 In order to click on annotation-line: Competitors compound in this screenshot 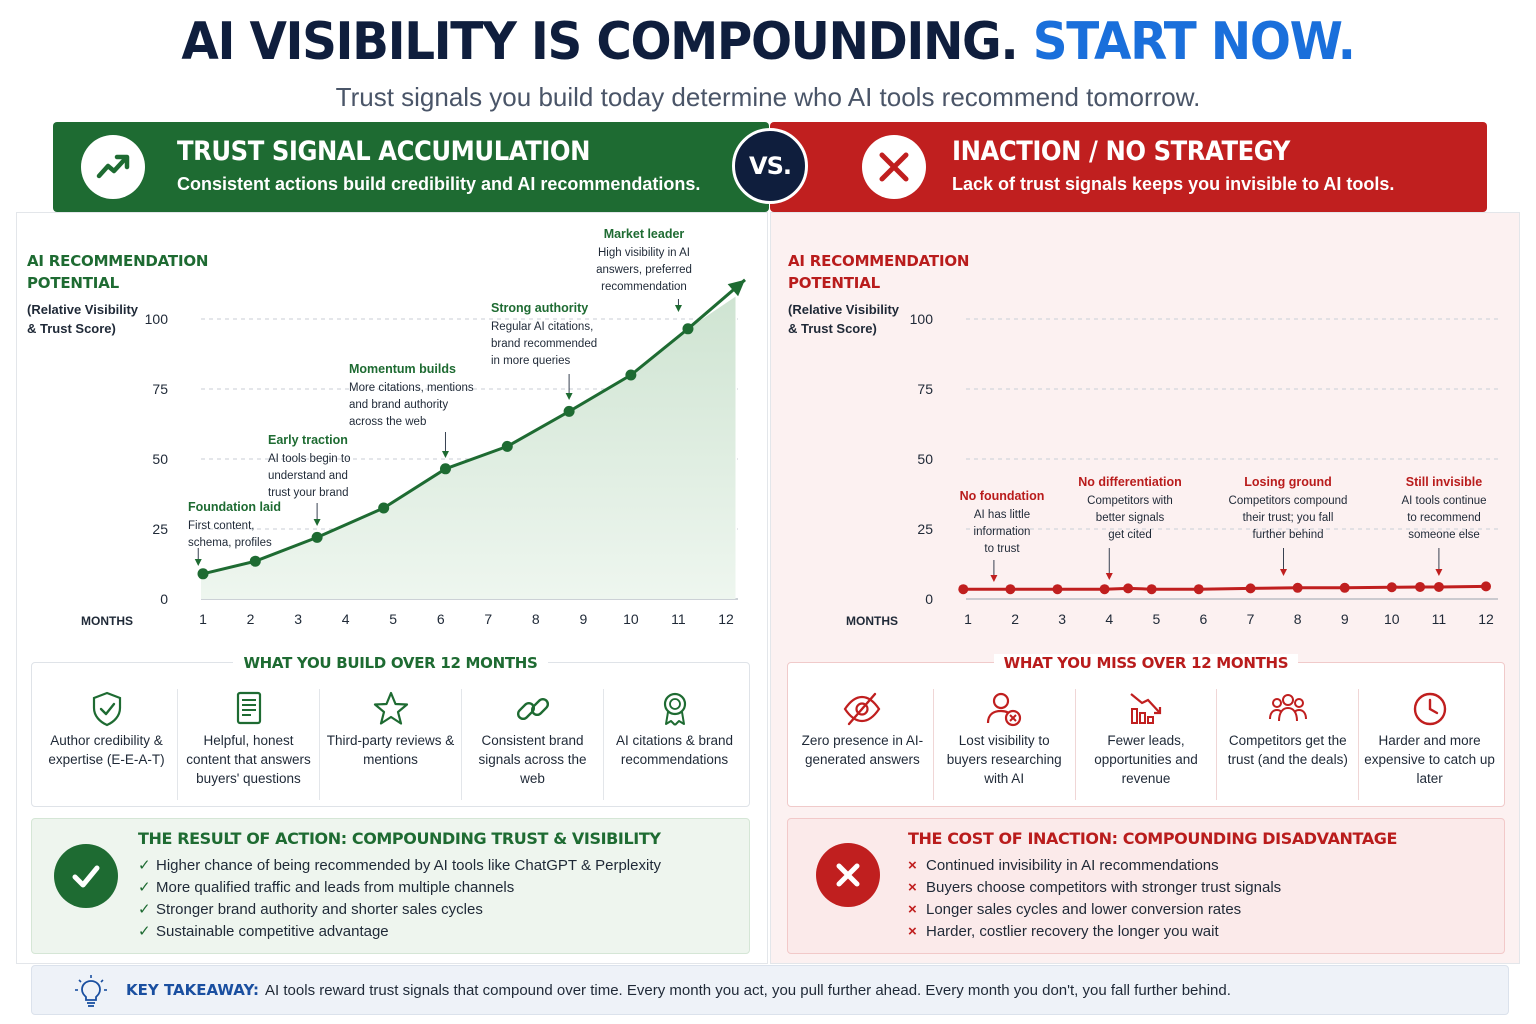, I will do `click(1288, 501)`.